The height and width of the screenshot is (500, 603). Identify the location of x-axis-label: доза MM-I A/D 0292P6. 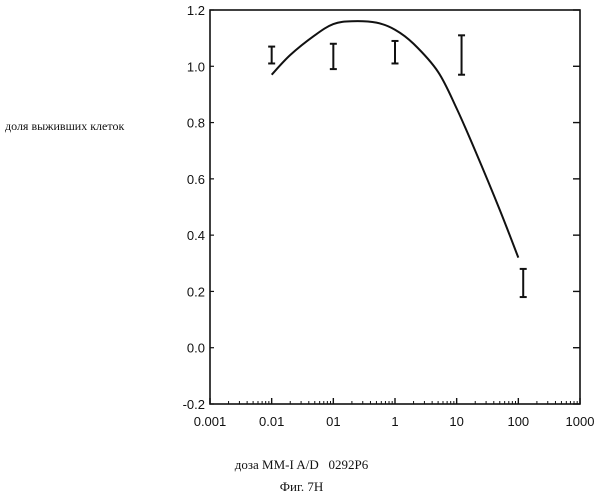
(301, 465).